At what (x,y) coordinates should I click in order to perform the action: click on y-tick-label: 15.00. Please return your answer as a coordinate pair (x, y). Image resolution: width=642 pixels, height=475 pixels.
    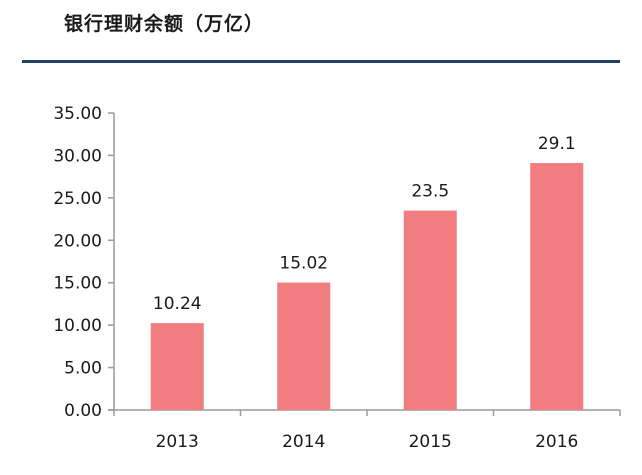
    Looking at the image, I should click on (77, 284).